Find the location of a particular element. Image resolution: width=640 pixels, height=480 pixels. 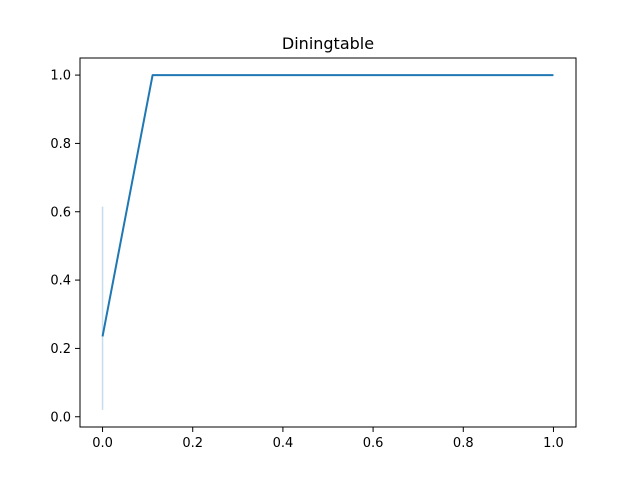

x-tick-label-0: 0.0 is located at coordinates (102, 443).